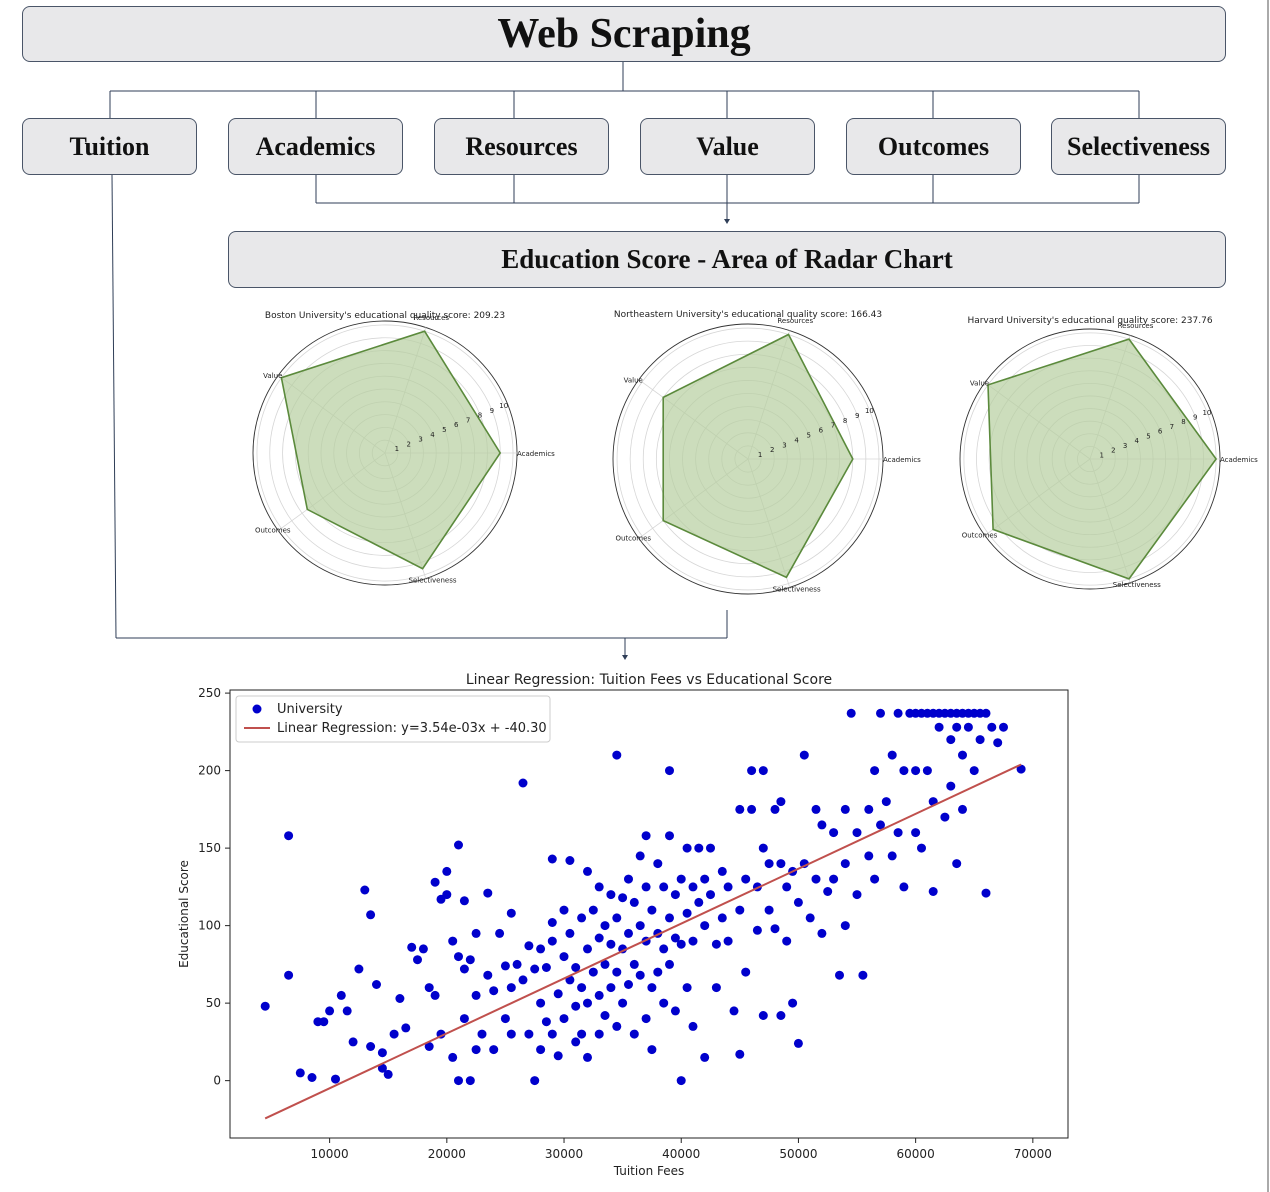 This screenshot has height=1192, width=1270. Describe the element at coordinates (432, 435) in the screenshot. I see `radar-tick-label: 4` at that location.